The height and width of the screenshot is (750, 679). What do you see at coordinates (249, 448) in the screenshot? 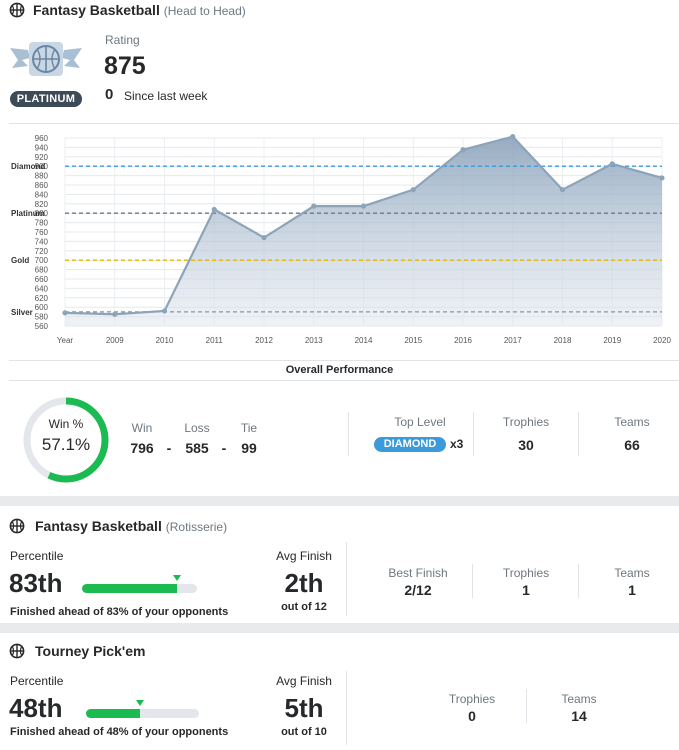
I see `tie-value: 99` at bounding box center [249, 448].